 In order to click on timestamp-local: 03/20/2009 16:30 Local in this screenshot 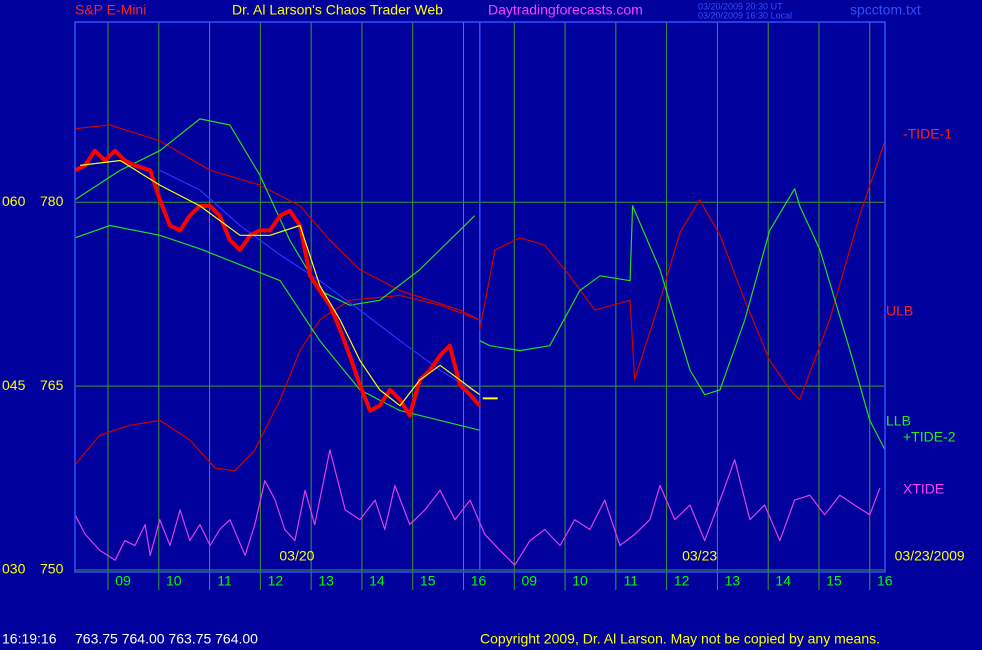, I will do `click(745, 15)`.